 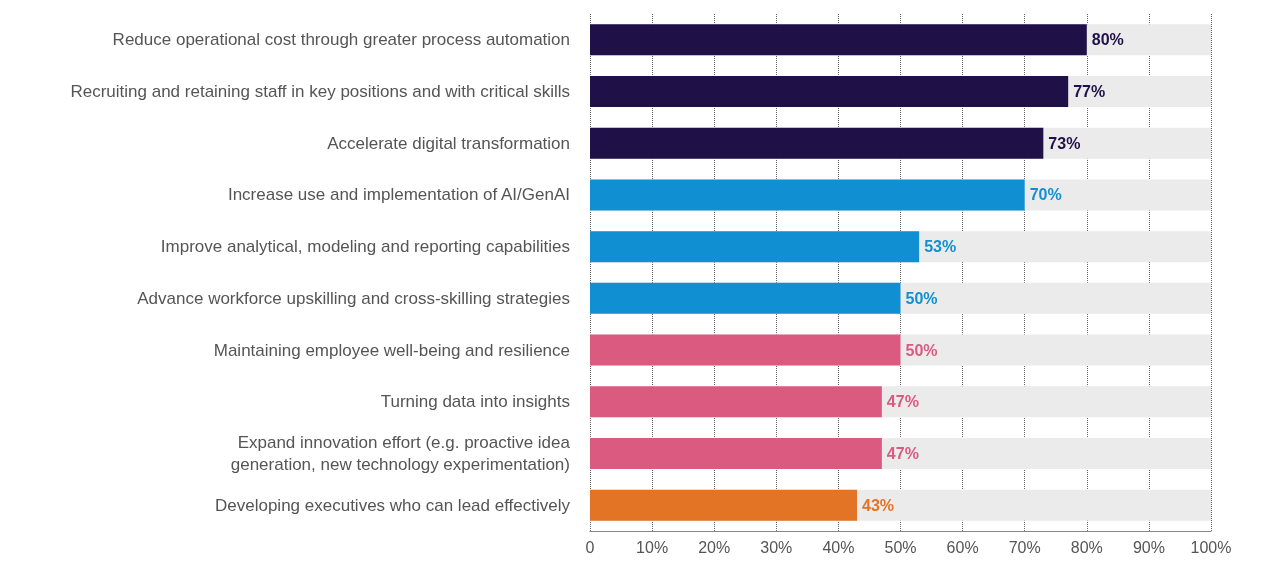 I want to click on y-tick-label: Developing executives who can lead effectively, so click(x=392, y=505).